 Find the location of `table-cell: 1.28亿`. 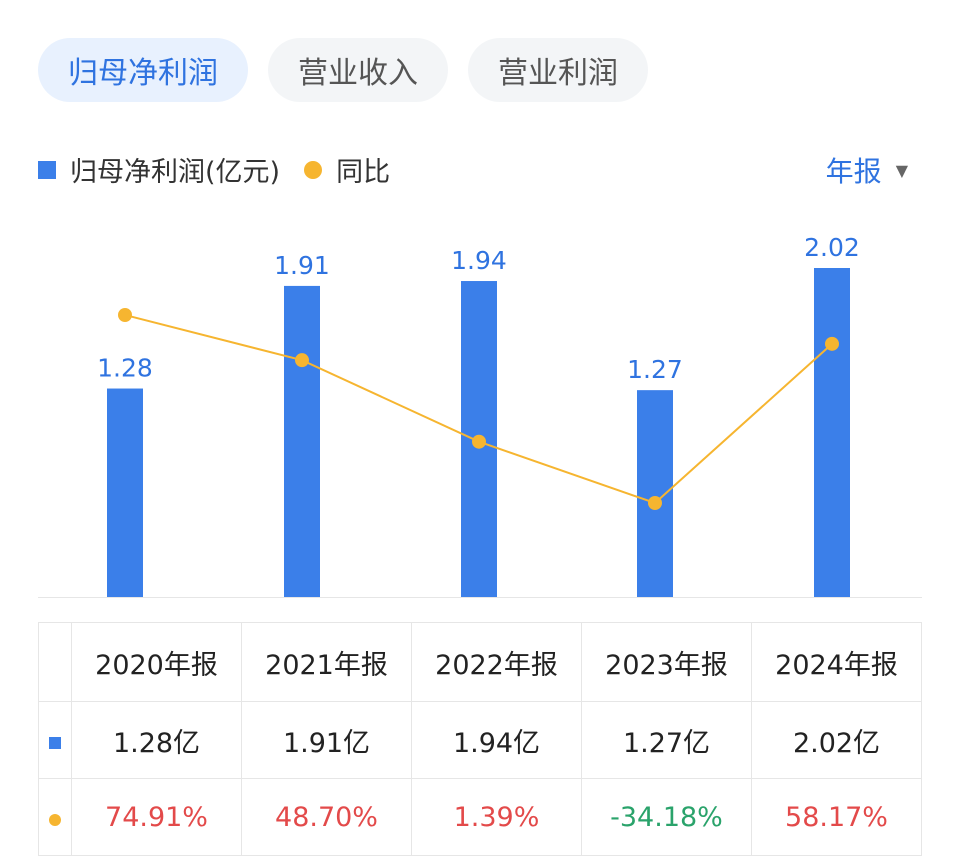

table-cell: 1.28亿 is located at coordinates (156, 740).